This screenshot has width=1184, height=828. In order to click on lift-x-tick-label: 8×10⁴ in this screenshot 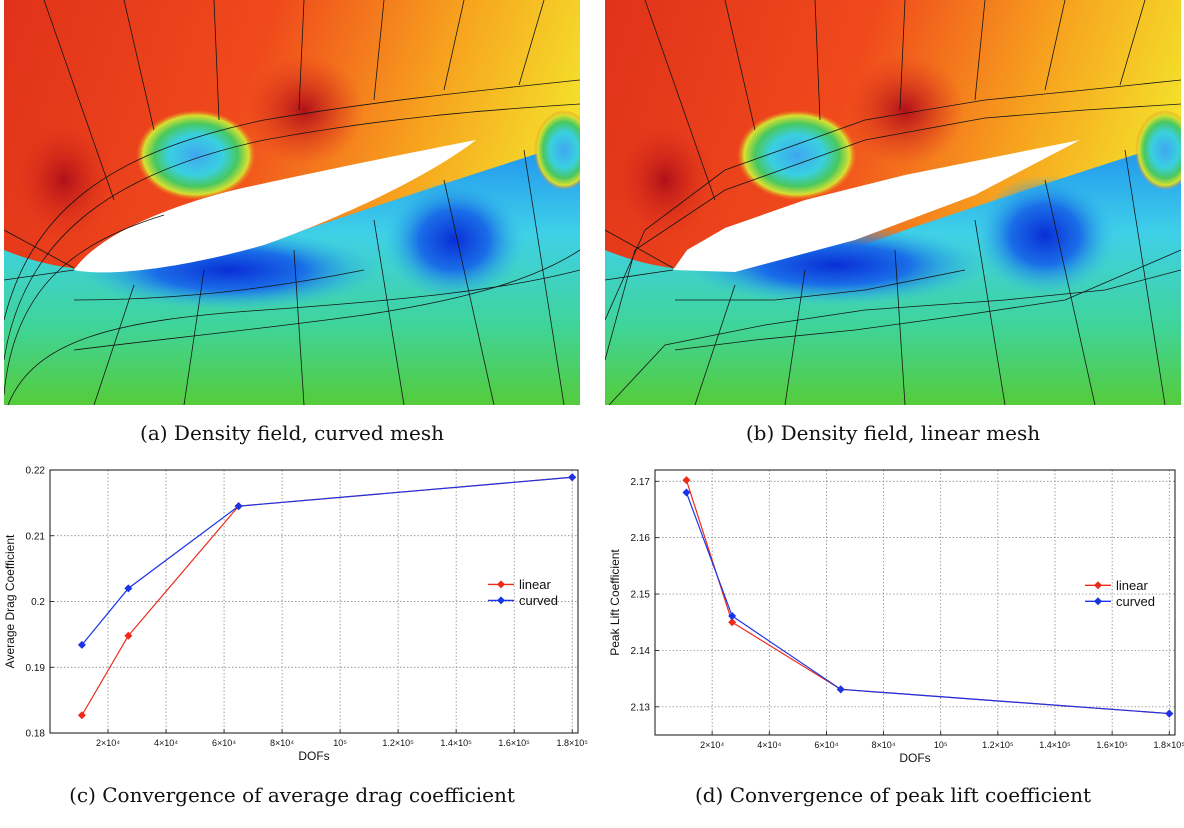, I will do `click(884, 745)`.